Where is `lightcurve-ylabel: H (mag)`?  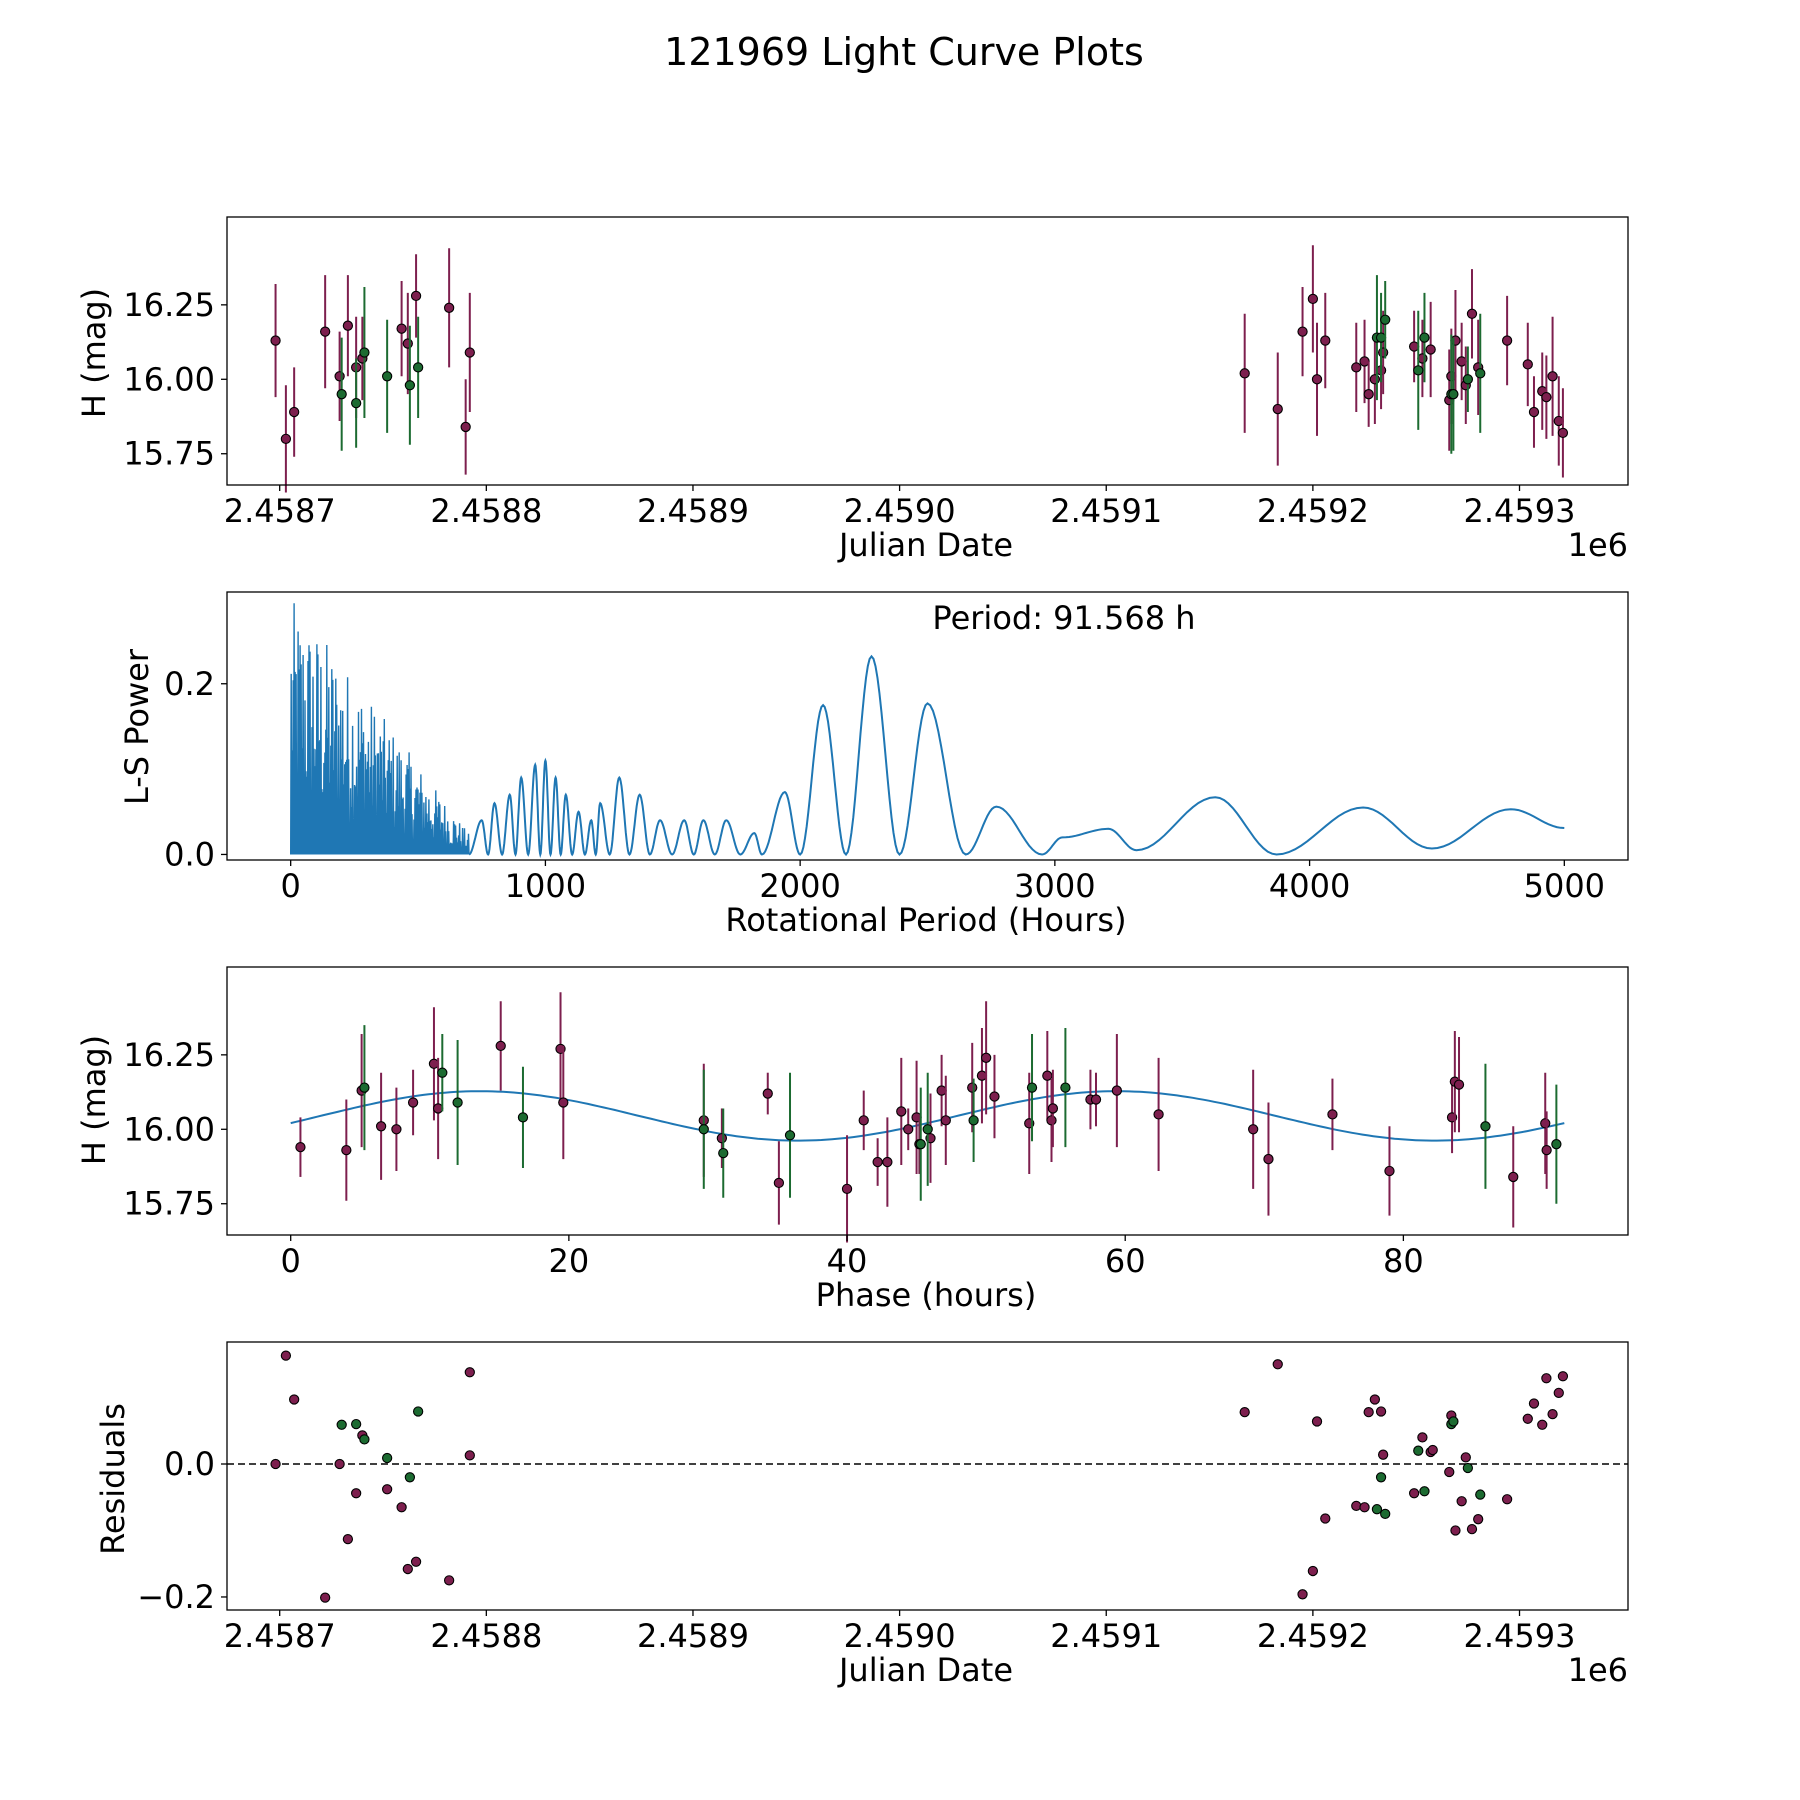 lightcurve-ylabel: H (mag) is located at coordinates (94, 353).